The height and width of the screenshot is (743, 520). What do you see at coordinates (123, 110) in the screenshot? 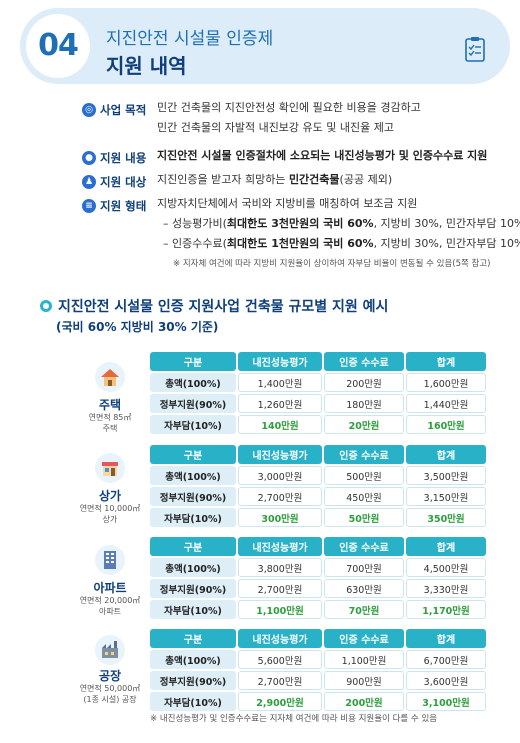
I see `purpose-label: 사업 목적` at bounding box center [123, 110].